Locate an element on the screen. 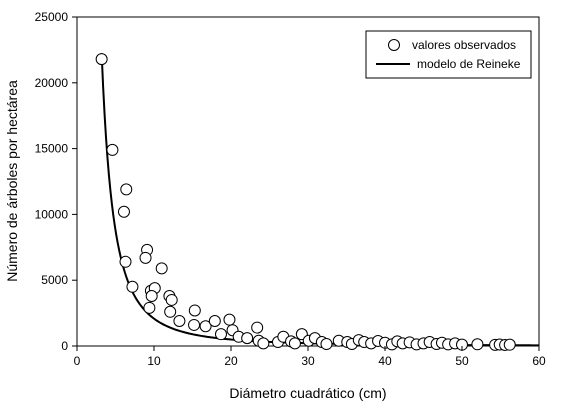 The image size is (562, 411). y-tick-label: 10000 is located at coordinates (52, 214).